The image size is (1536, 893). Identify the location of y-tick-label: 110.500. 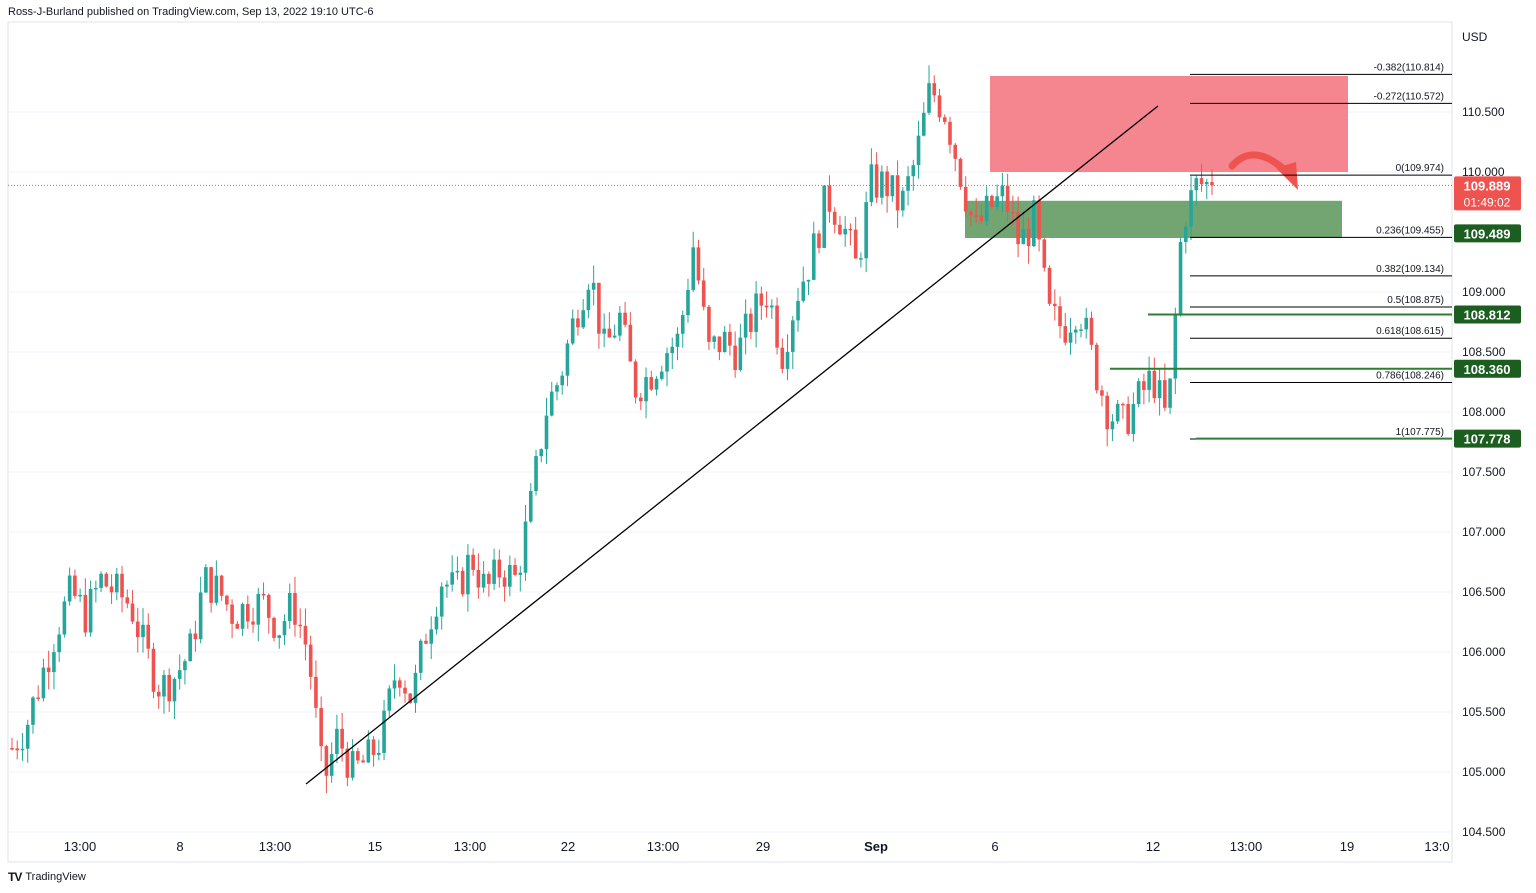
(1483, 112).